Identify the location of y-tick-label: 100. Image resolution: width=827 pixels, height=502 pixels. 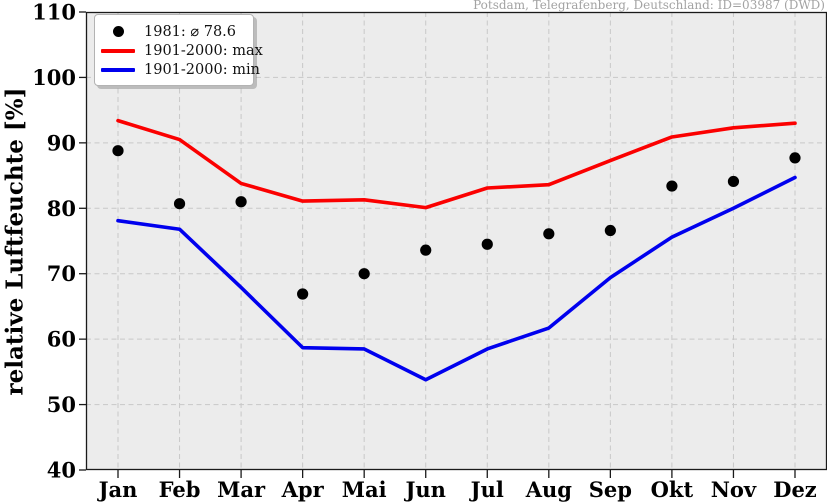
(54, 77).